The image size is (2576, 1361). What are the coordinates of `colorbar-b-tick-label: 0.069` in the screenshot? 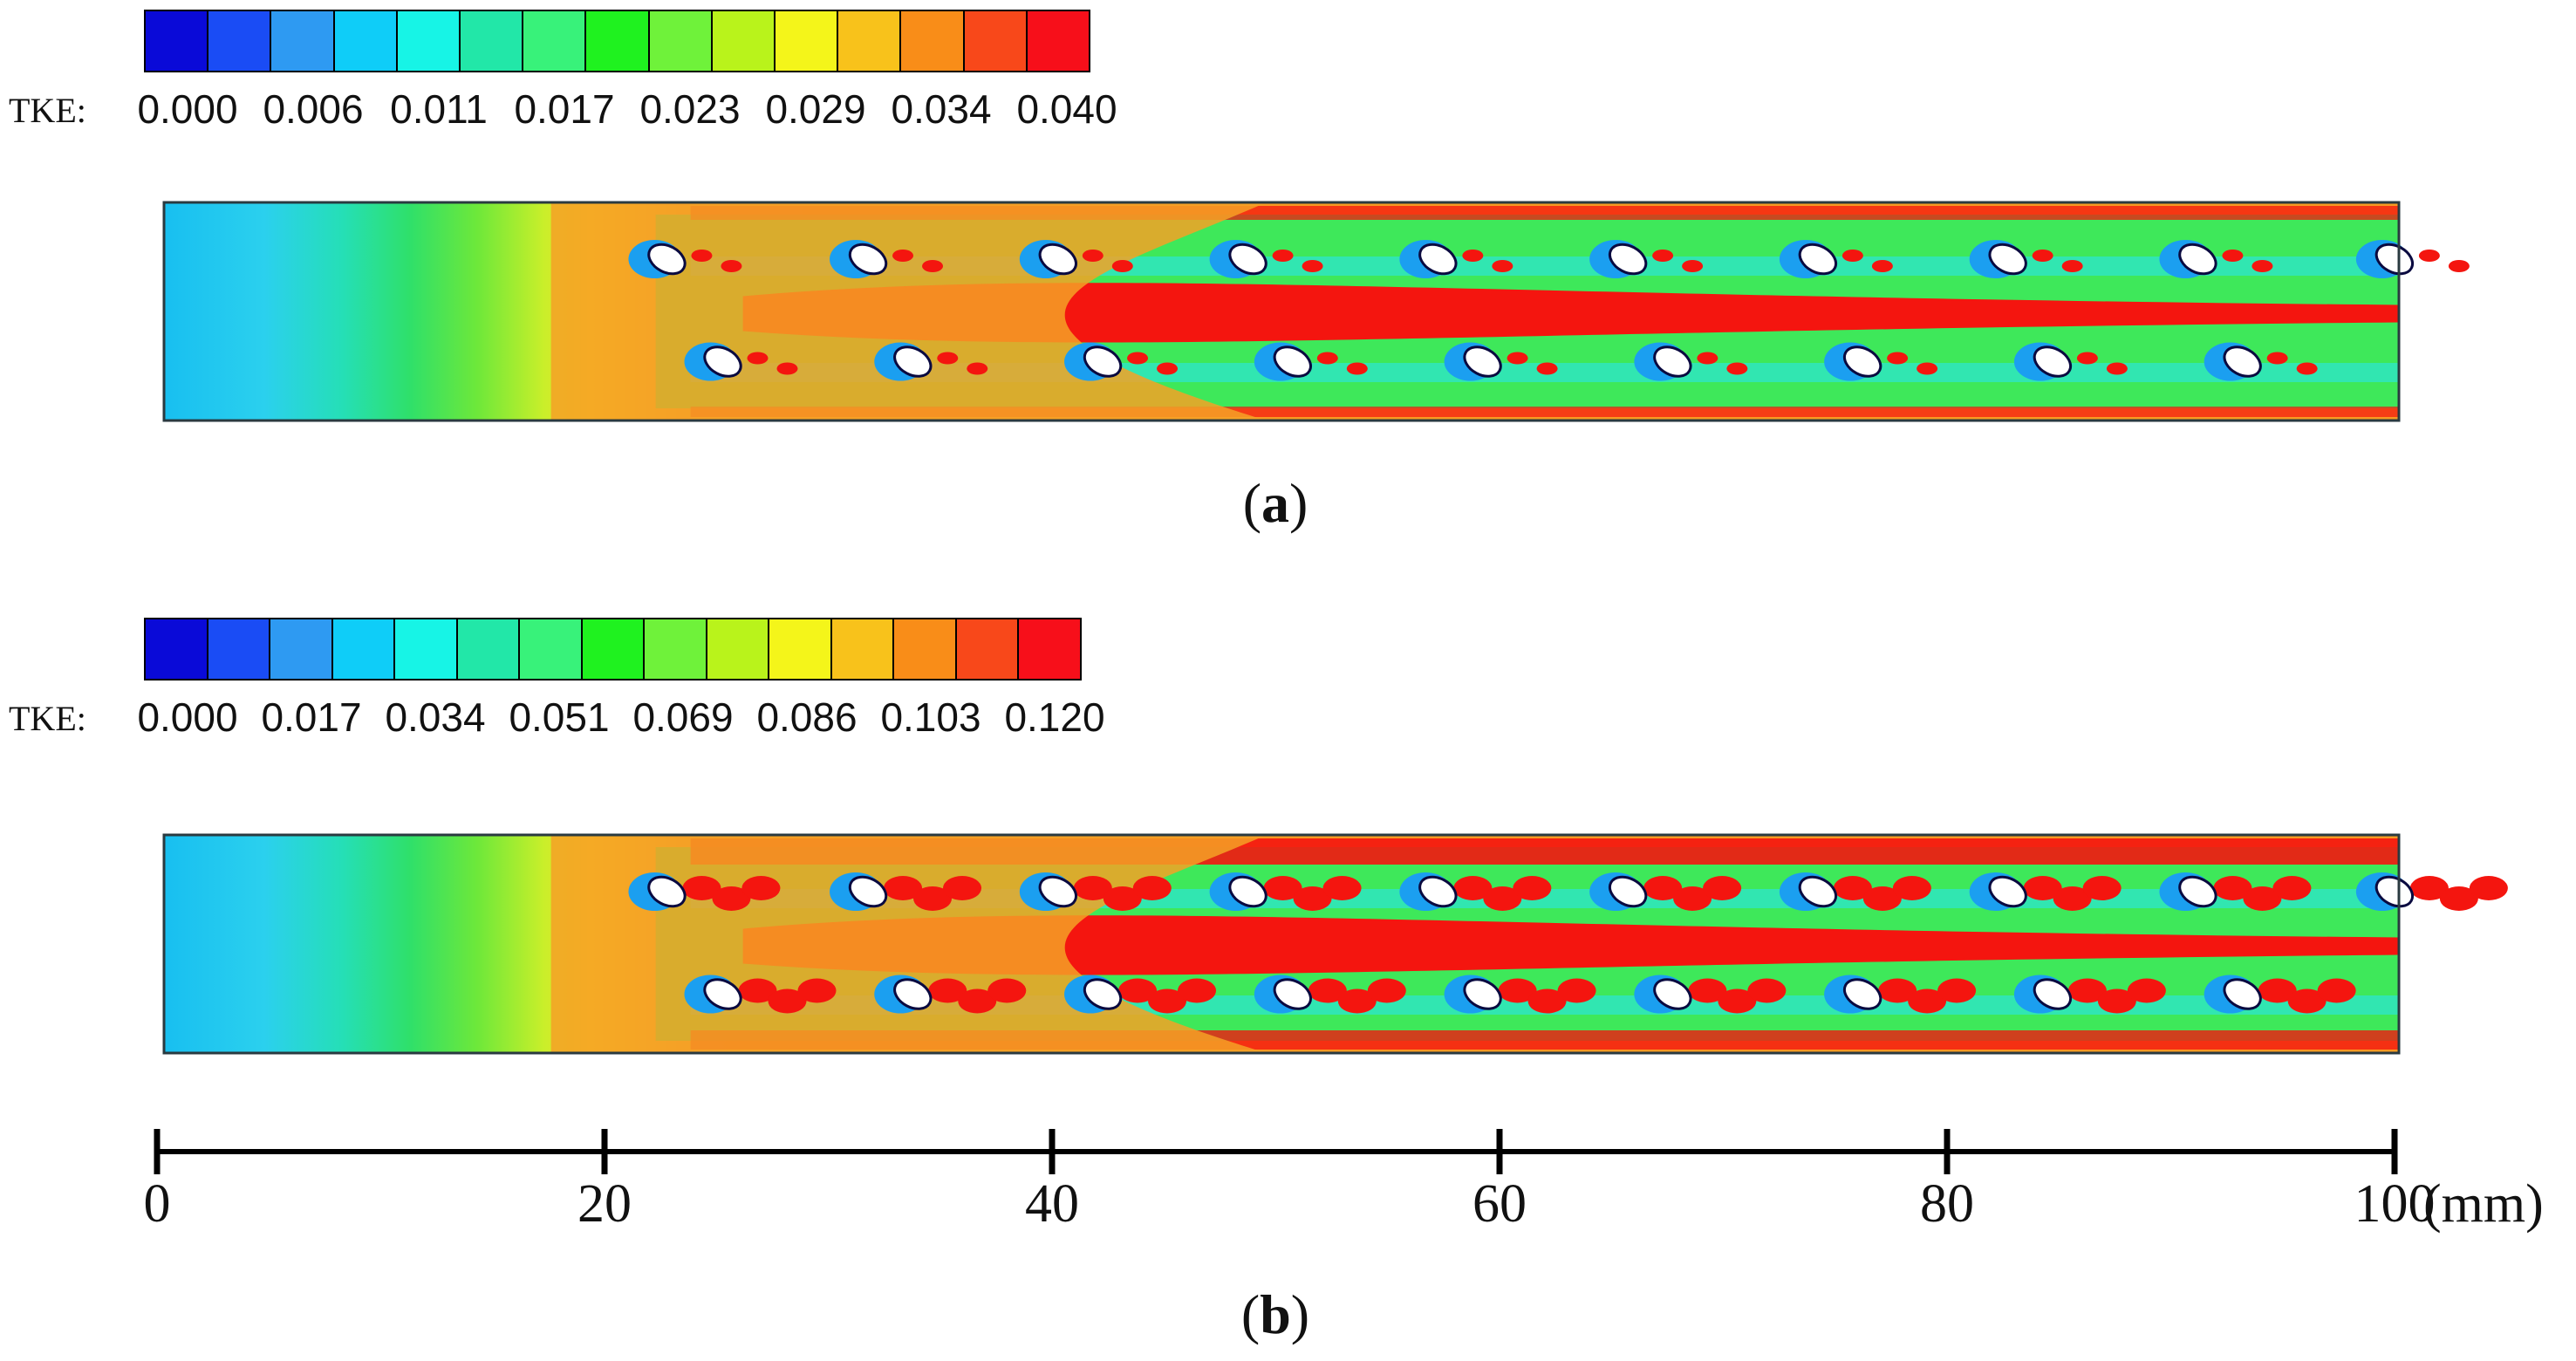 It's located at (683, 717).